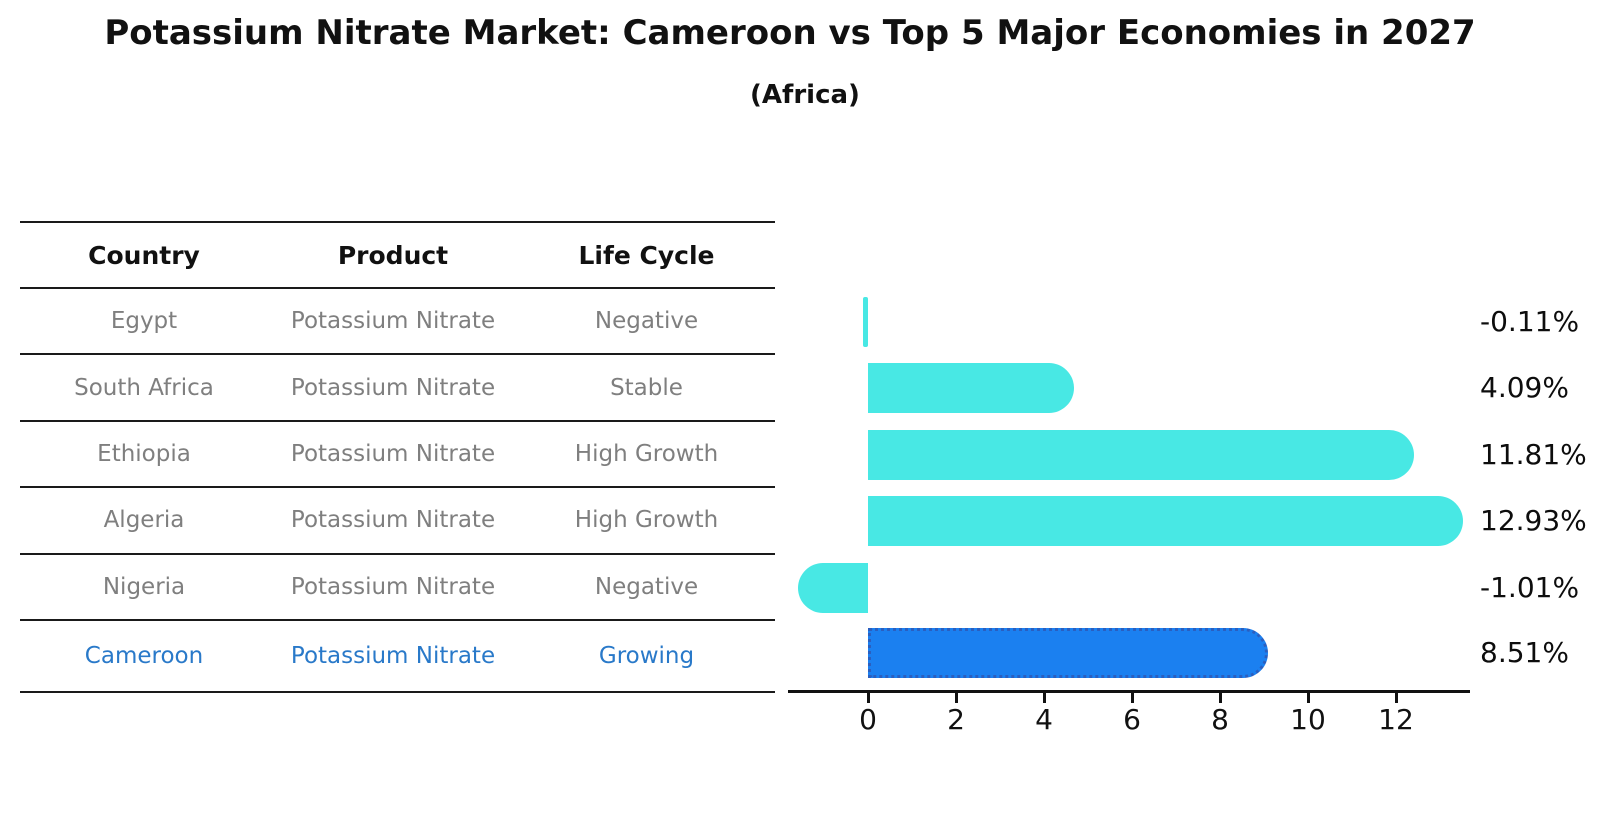 This screenshot has height=823, width=1610. Describe the element at coordinates (1308, 719) in the screenshot. I see `x-axis-tick-label: 10` at that location.